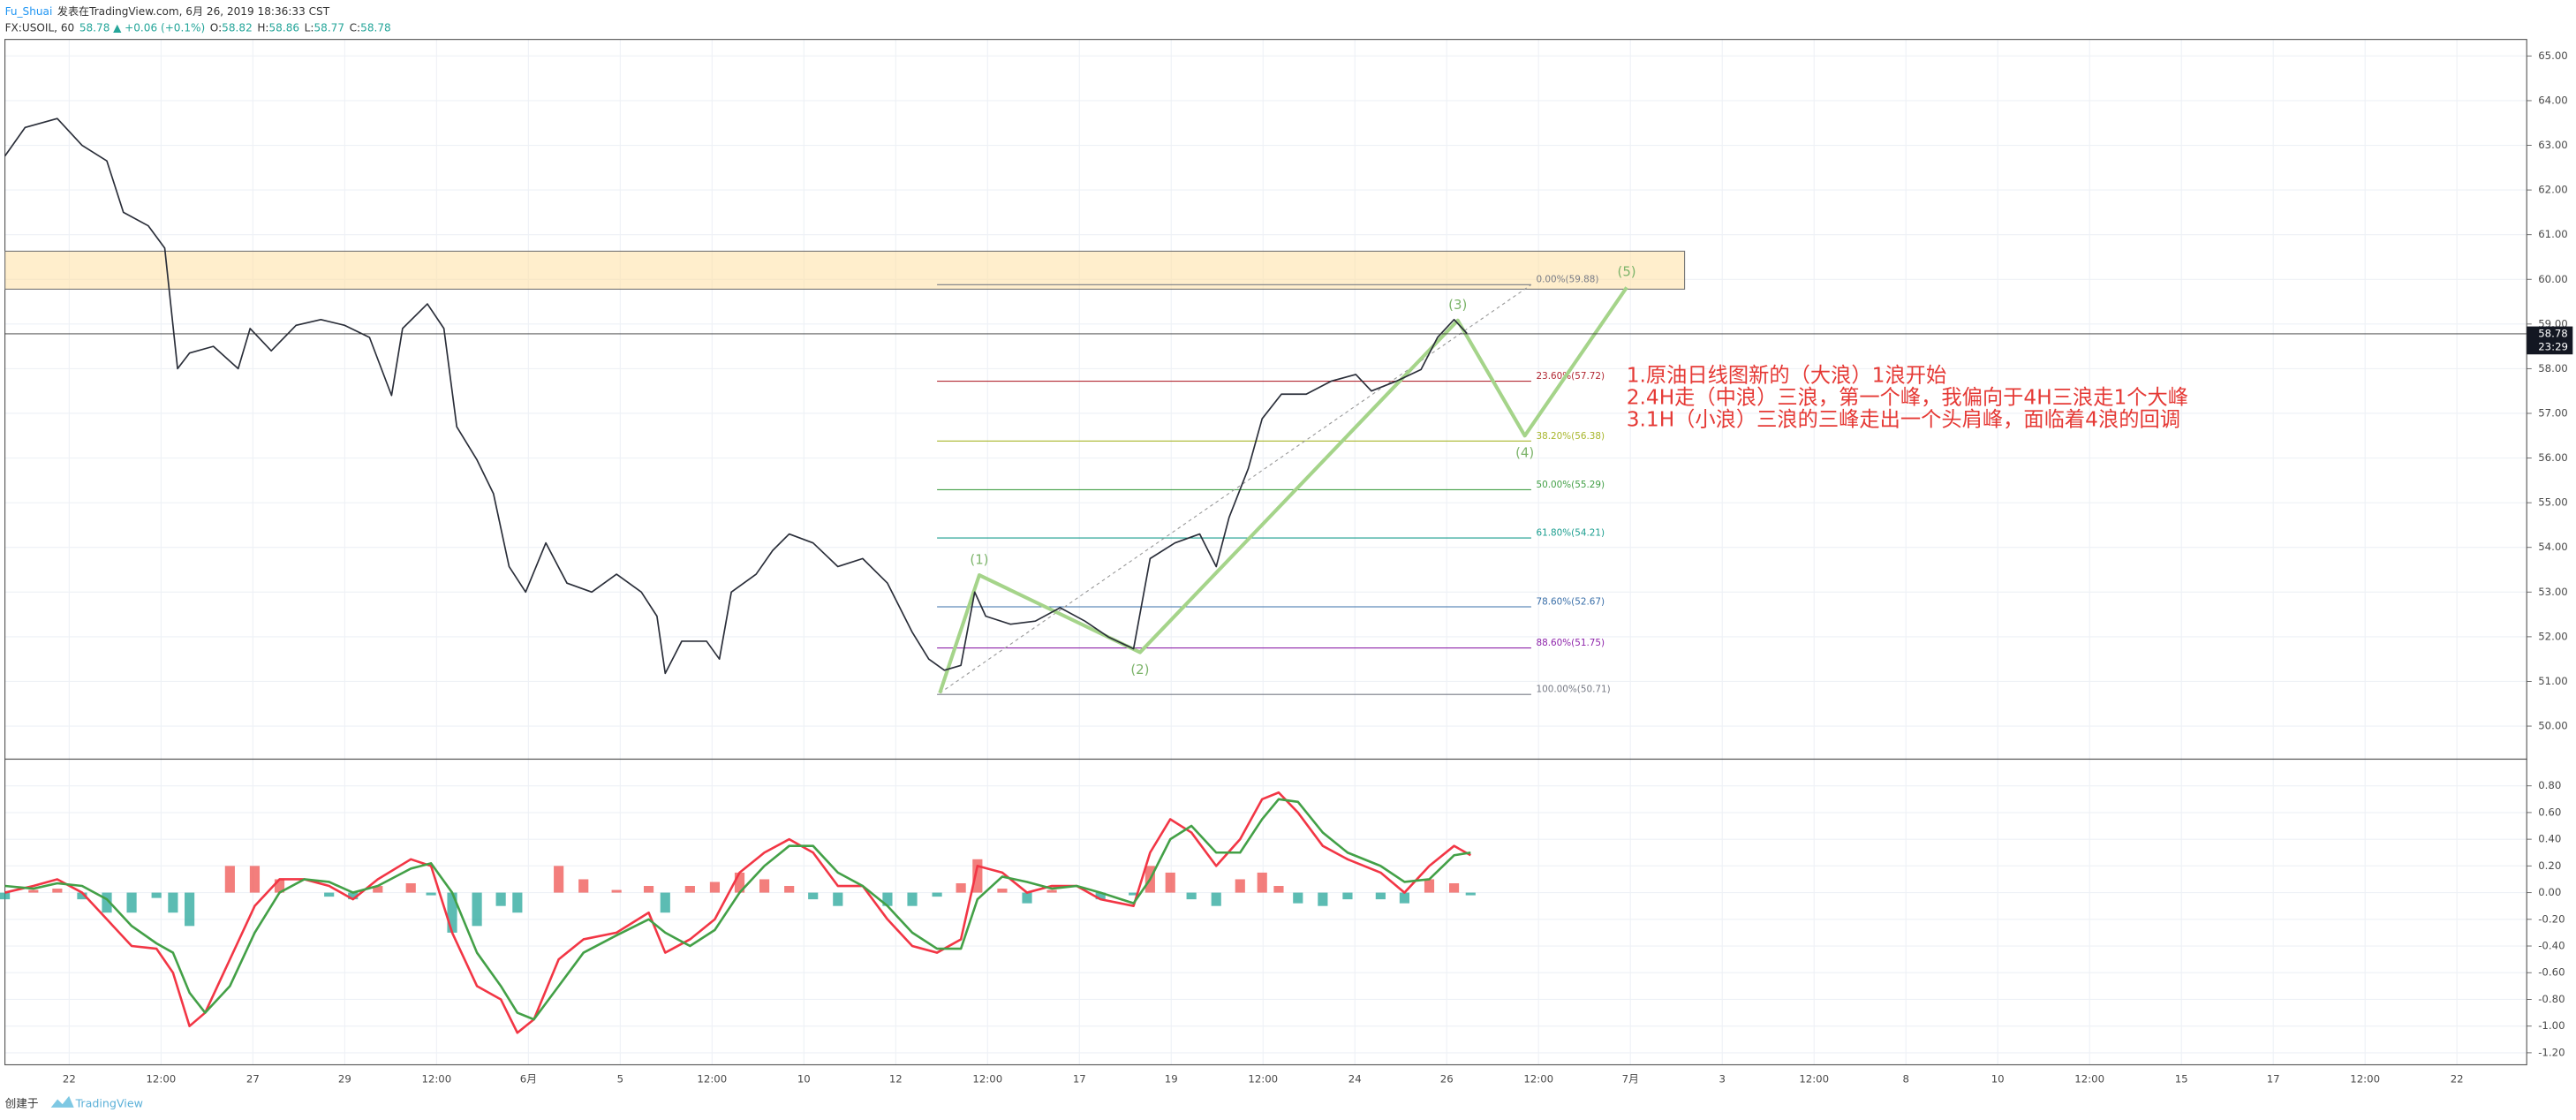 The height and width of the screenshot is (1120, 2576). I want to click on x-tick-label: 12, so click(896, 1079).